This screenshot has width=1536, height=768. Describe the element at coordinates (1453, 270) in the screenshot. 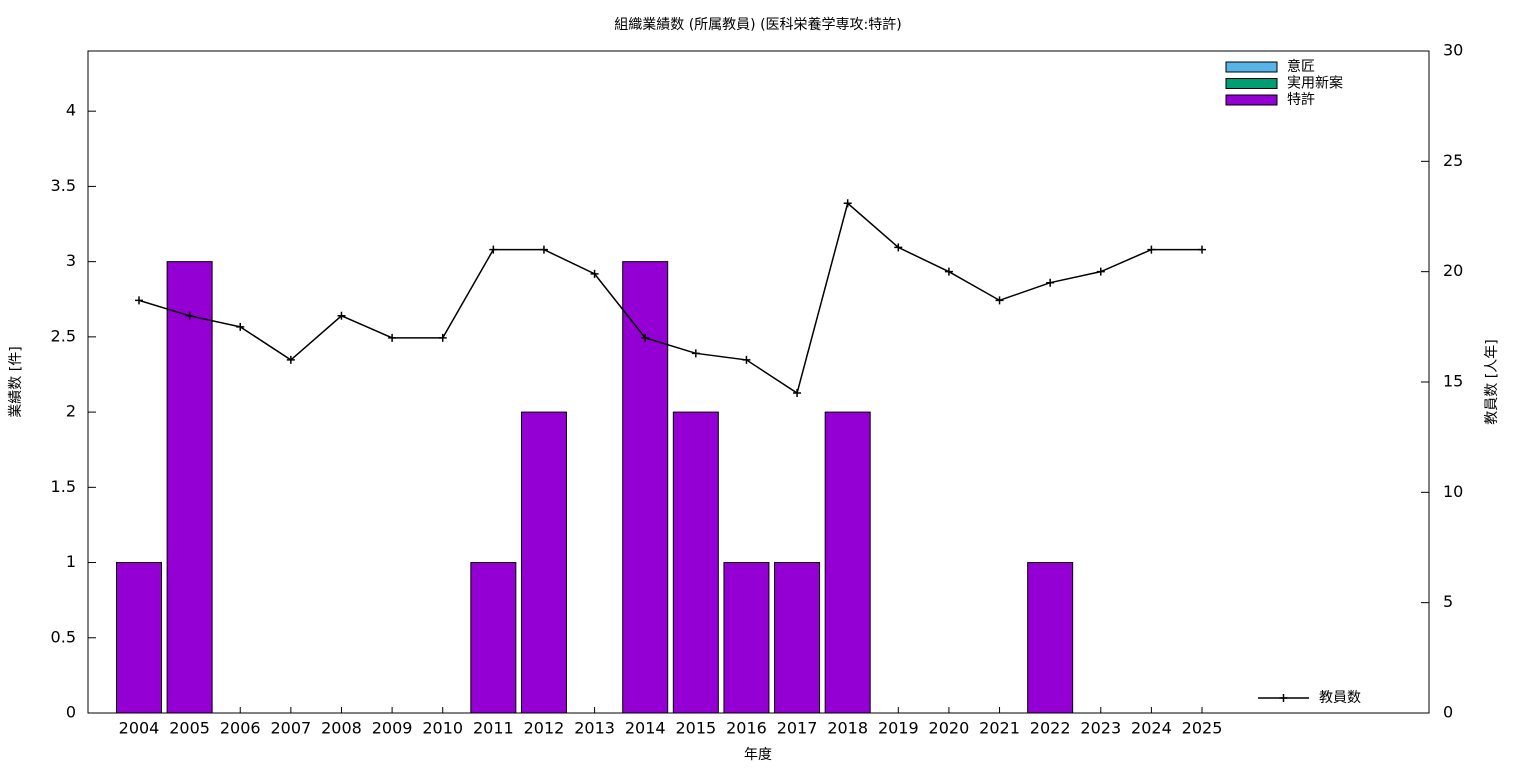

I see `y2-tick-label: 20` at that location.